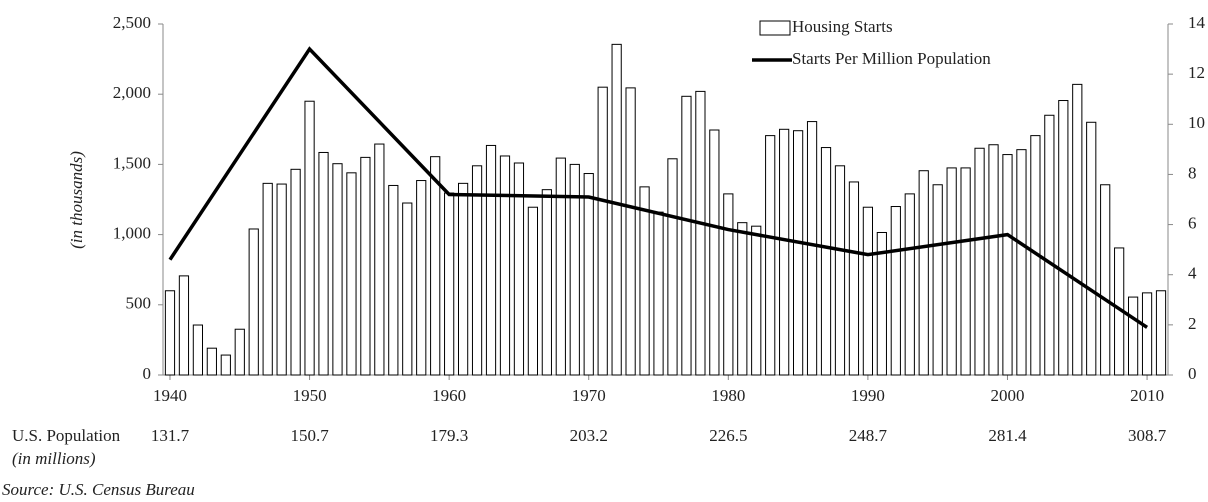 This screenshot has width=1208, height=502. I want to click on population-sublabel: (in millions), so click(54, 458).